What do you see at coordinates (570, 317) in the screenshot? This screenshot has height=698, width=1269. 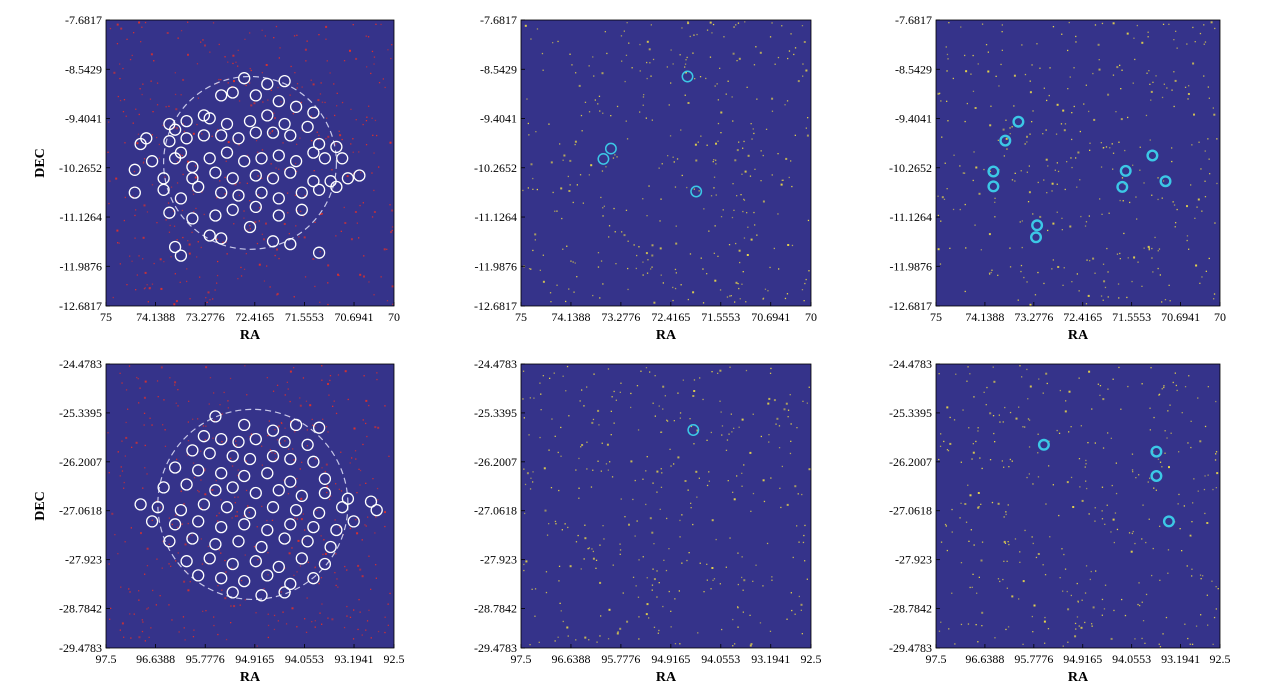 I see `x-tick-label: 74.1388` at bounding box center [570, 317].